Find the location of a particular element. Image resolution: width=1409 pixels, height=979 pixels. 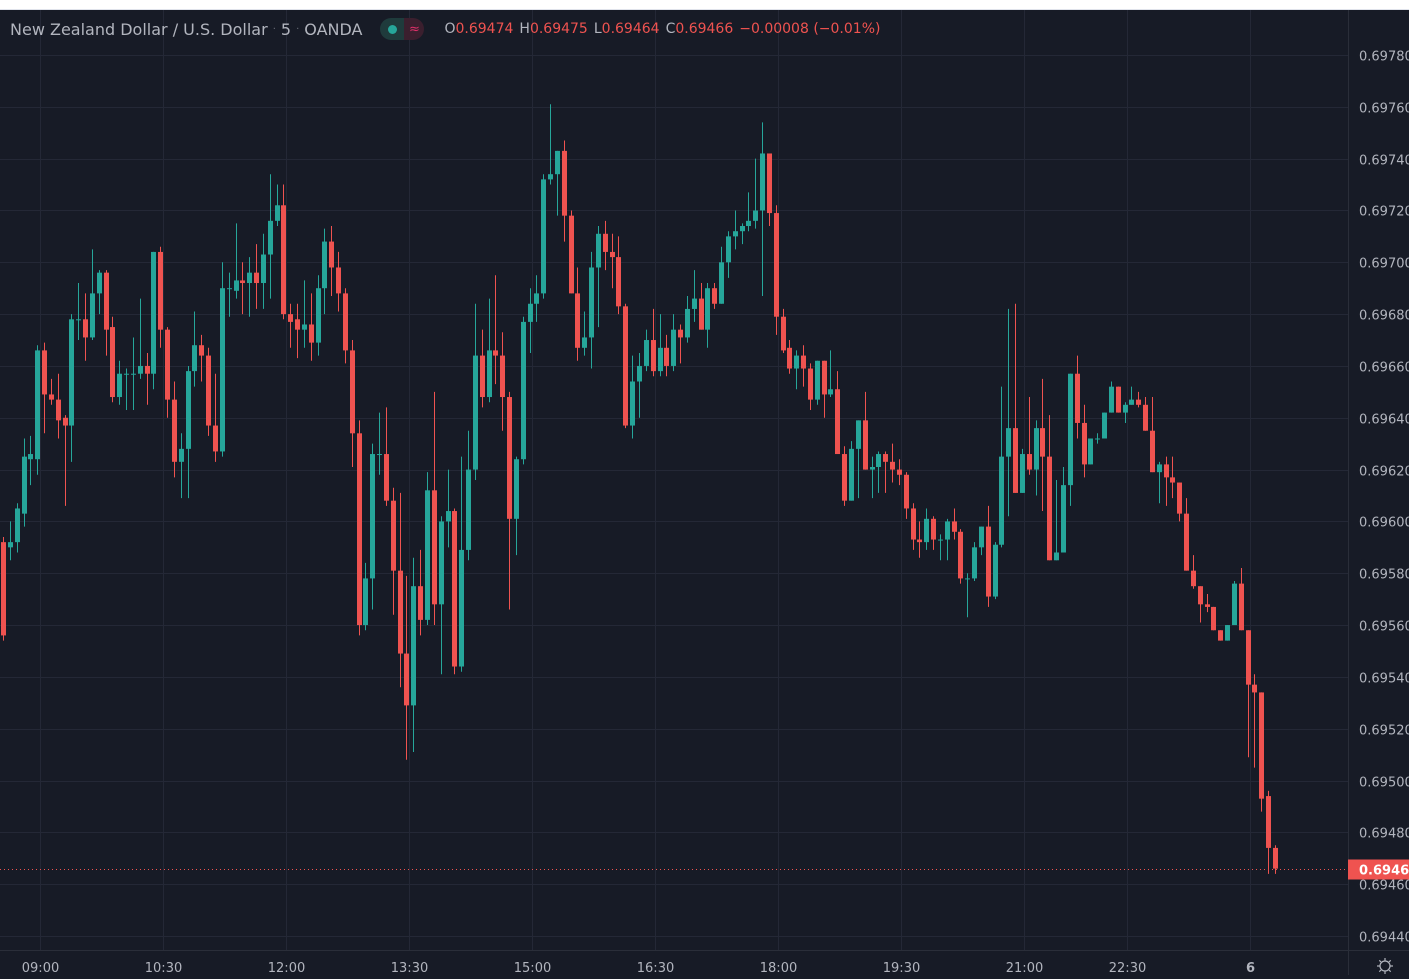

x-tick-label: 16:30 is located at coordinates (655, 968).